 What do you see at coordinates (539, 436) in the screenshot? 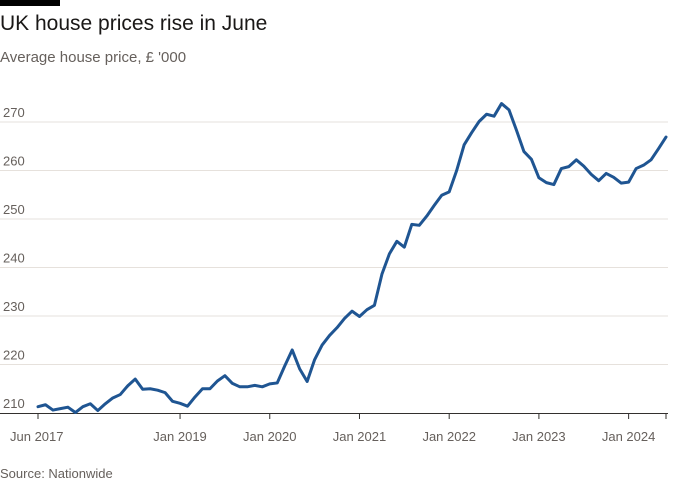
I see `x-tick-label: Jan 2023` at bounding box center [539, 436].